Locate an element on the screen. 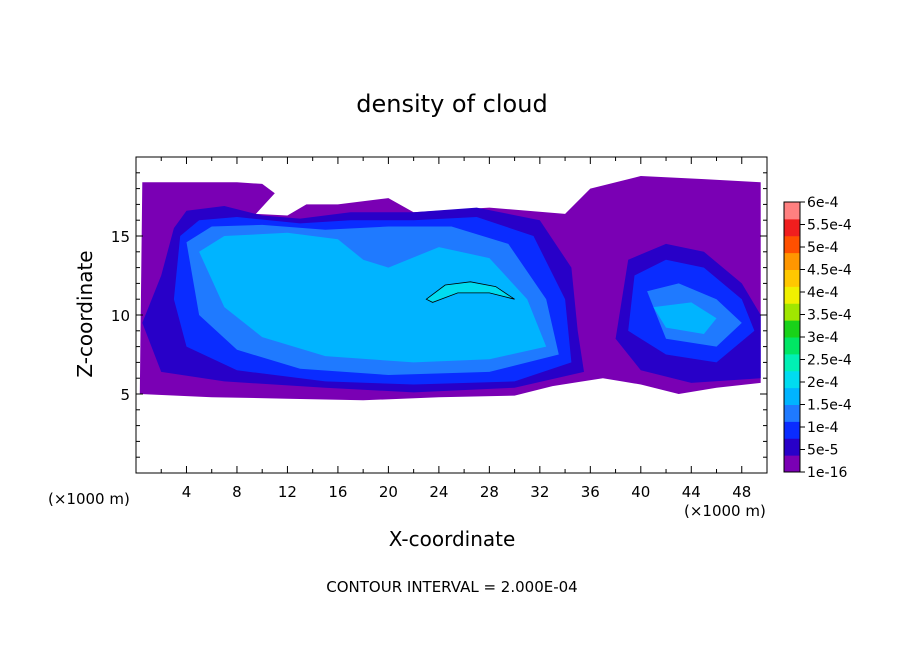 The width and height of the screenshot is (904, 658). x-tick-label-8: 8 is located at coordinates (237, 492).